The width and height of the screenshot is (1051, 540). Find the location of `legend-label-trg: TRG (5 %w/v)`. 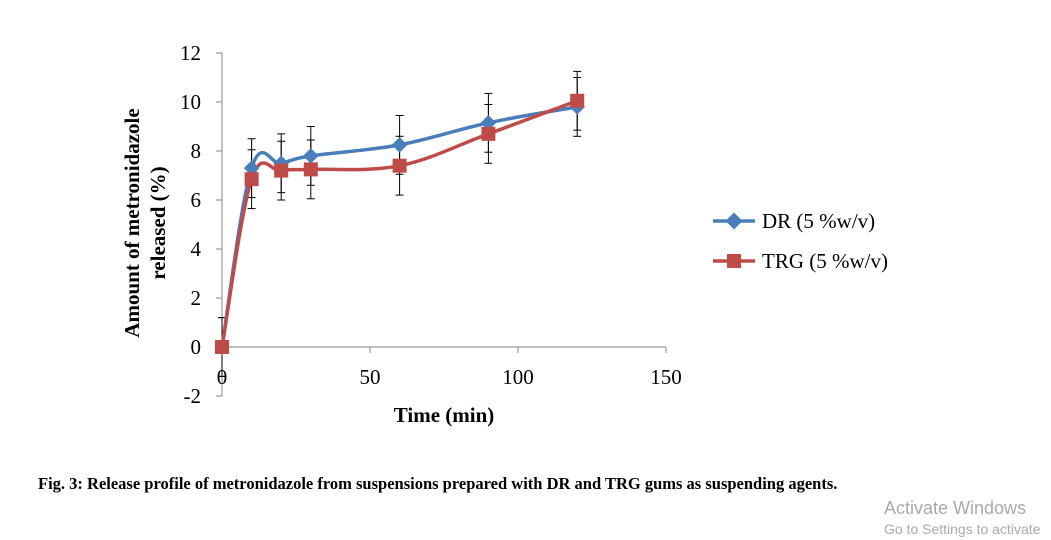

legend-label-trg: TRG (5 %w/v) is located at coordinates (825, 261).